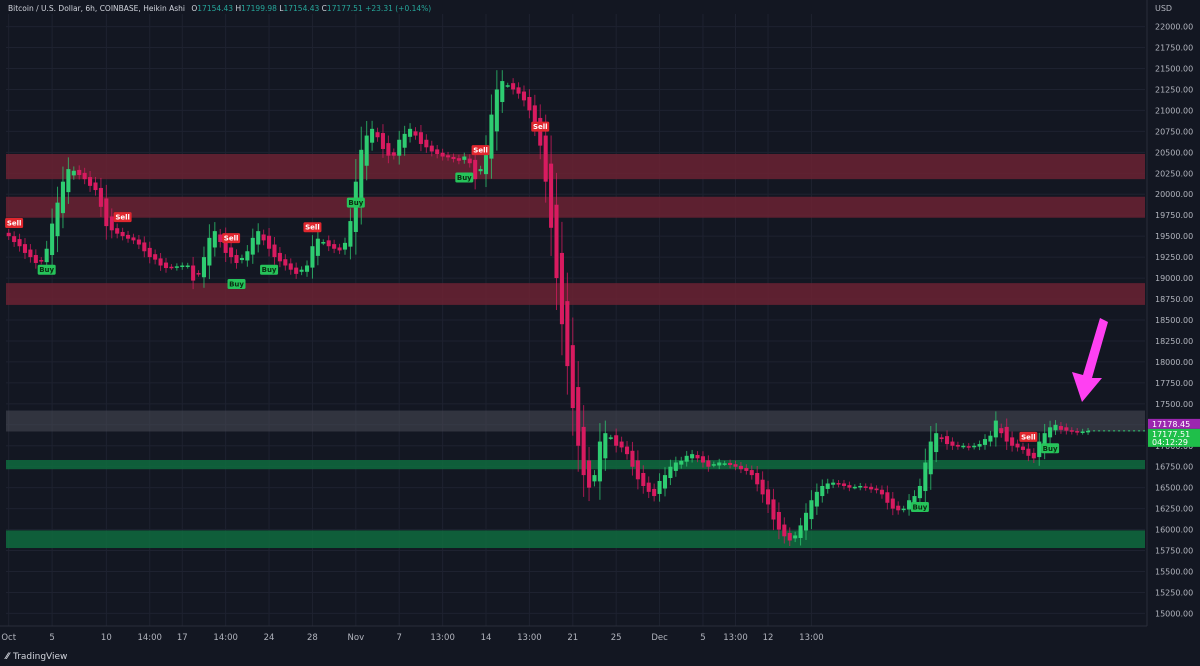 The height and width of the screenshot is (666, 1200). I want to click on price-axis-bg, so click(1173, 333).